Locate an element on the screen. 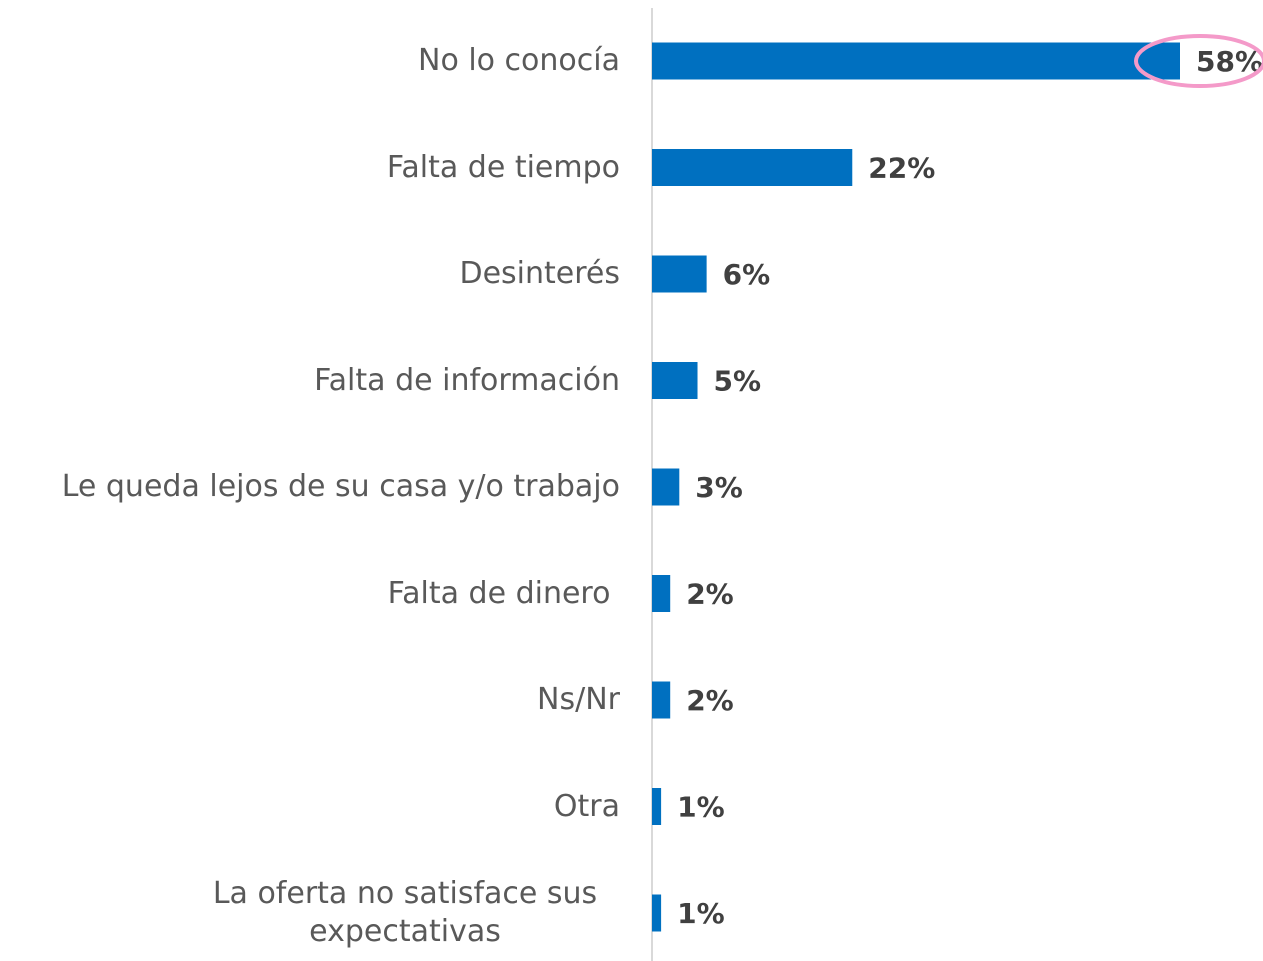 The height and width of the screenshot is (961, 1263). category-label: Ns/Nr is located at coordinates (578, 699).